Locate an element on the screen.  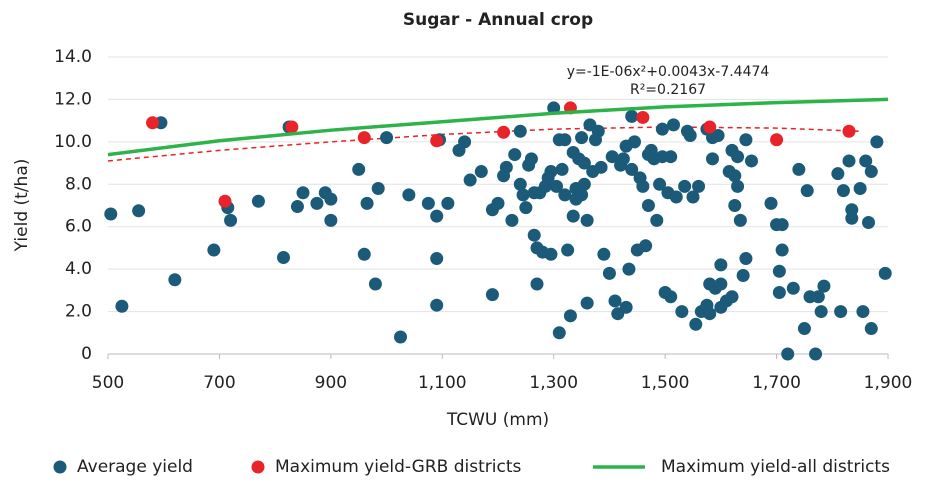
y-tick-label: 14.0 is located at coordinates (73, 57).